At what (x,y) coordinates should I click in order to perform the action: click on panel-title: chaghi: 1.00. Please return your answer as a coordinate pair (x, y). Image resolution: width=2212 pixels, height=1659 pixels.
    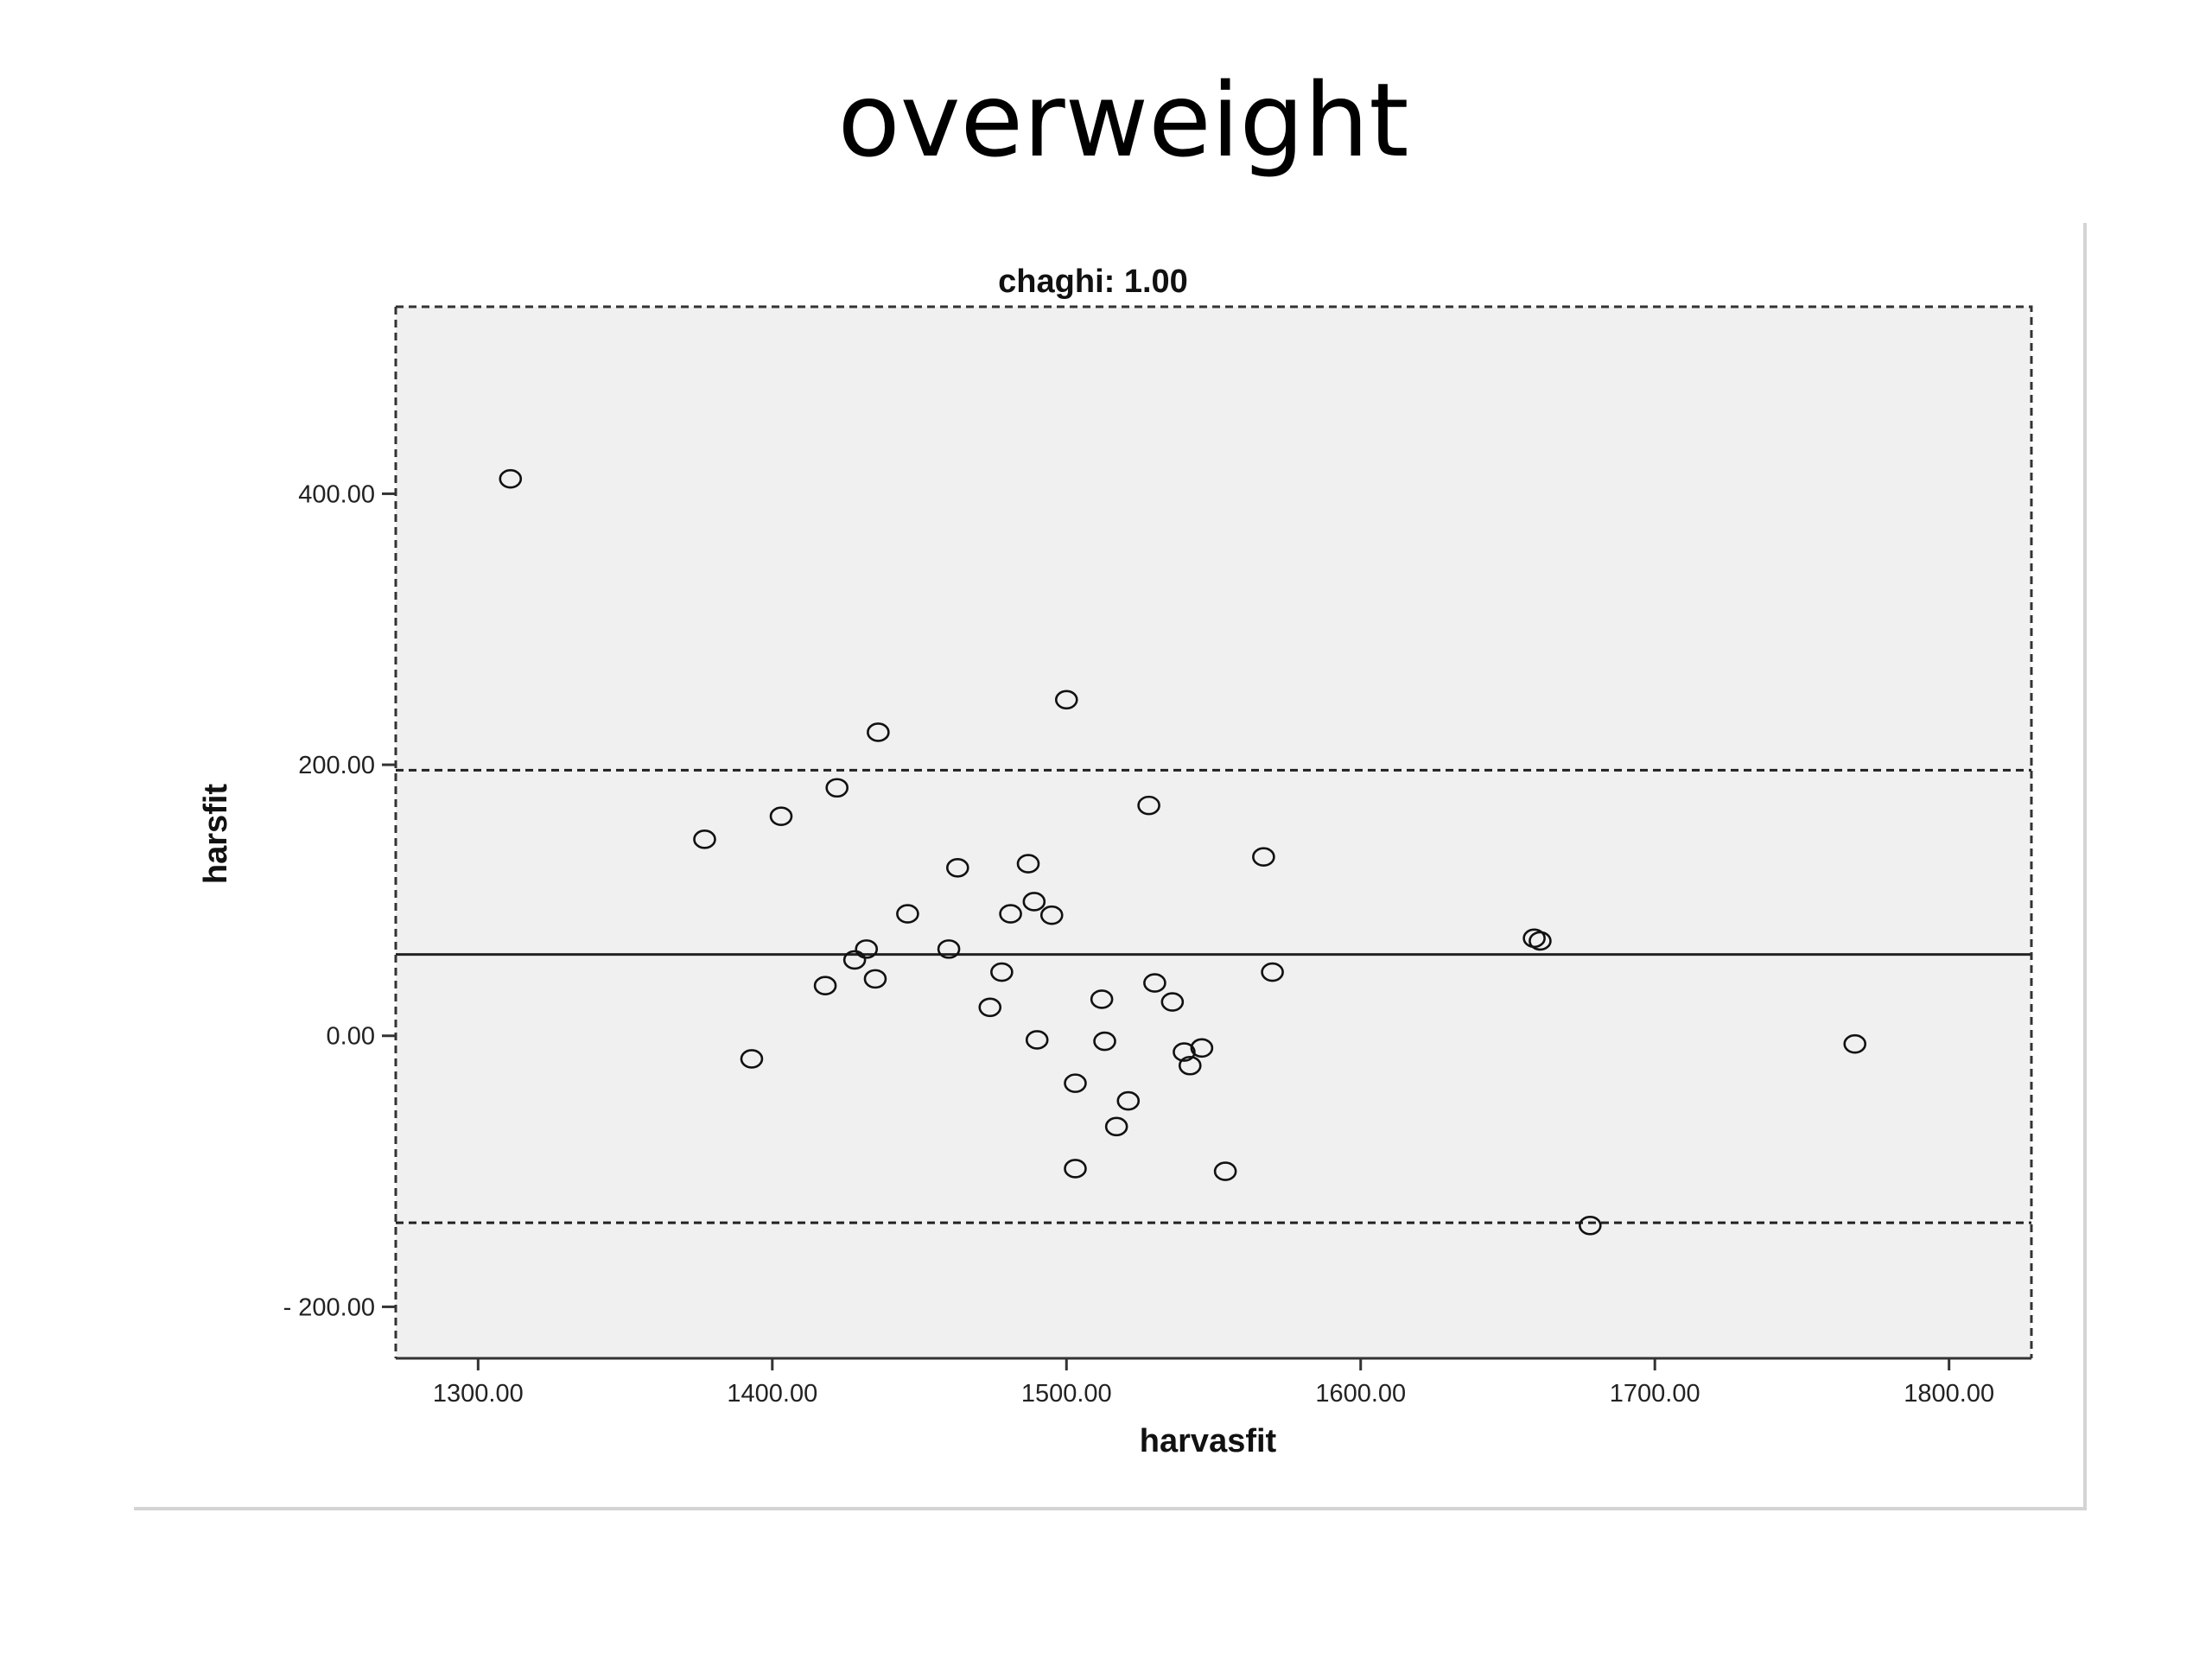
    Looking at the image, I should click on (1093, 282).